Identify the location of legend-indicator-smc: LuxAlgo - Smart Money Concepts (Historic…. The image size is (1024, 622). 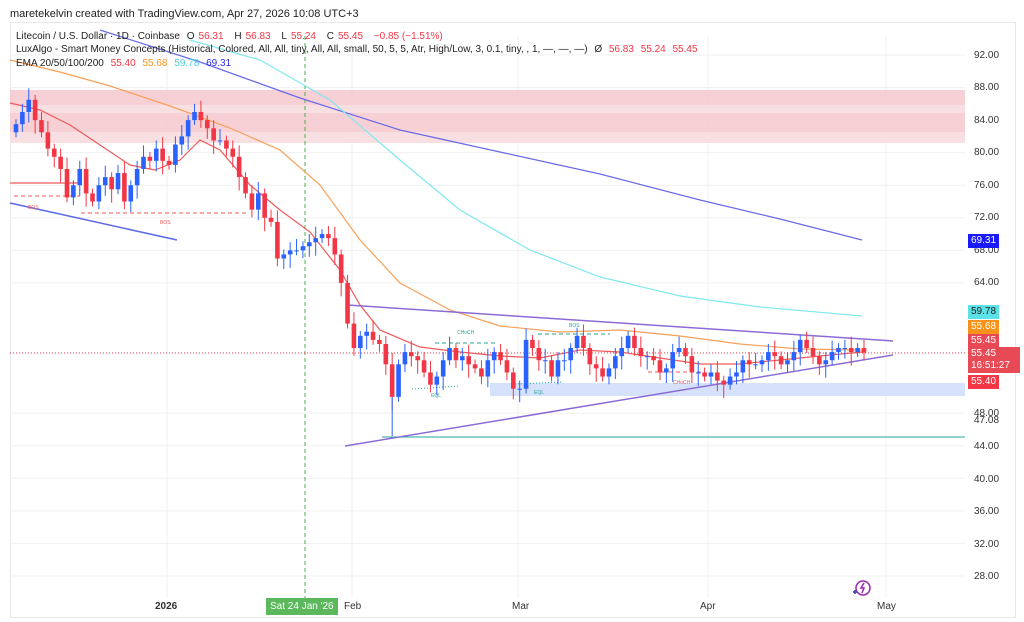
(359, 49).